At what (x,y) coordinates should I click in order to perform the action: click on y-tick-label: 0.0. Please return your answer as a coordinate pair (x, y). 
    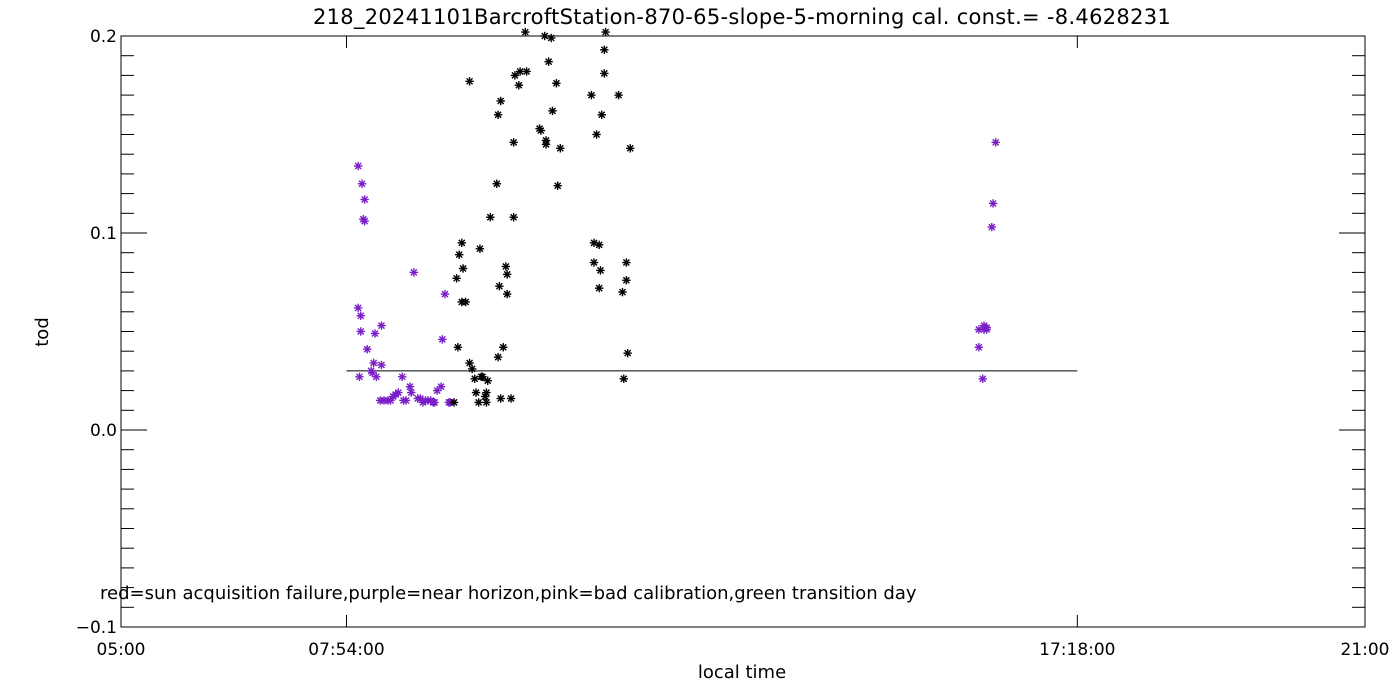
    Looking at the image, I should click on (103, 431).